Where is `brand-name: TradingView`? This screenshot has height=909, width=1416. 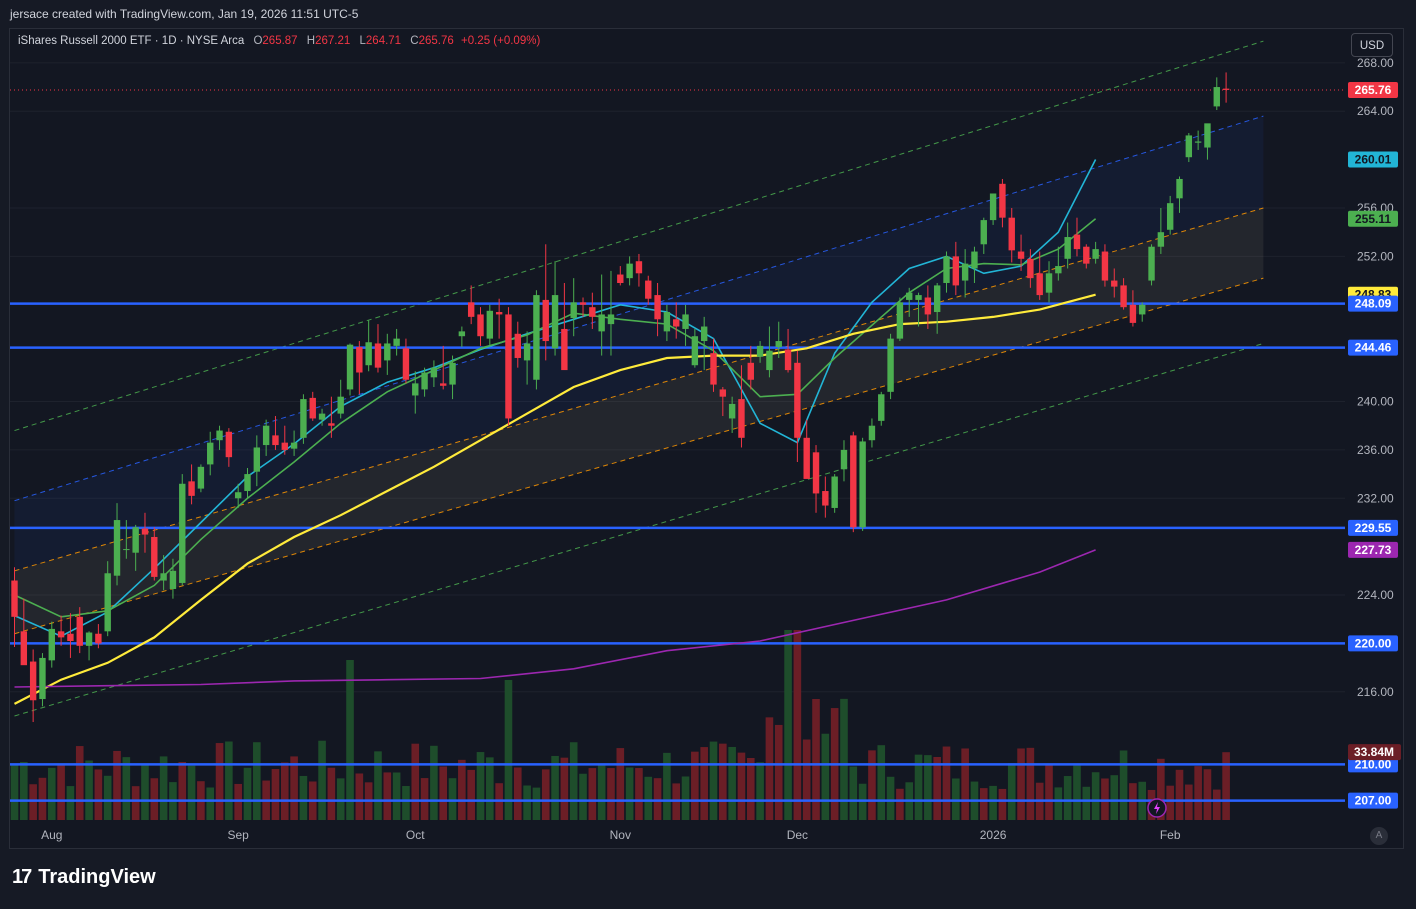 brand-name: TradingView is located at coordinates (97, 877).